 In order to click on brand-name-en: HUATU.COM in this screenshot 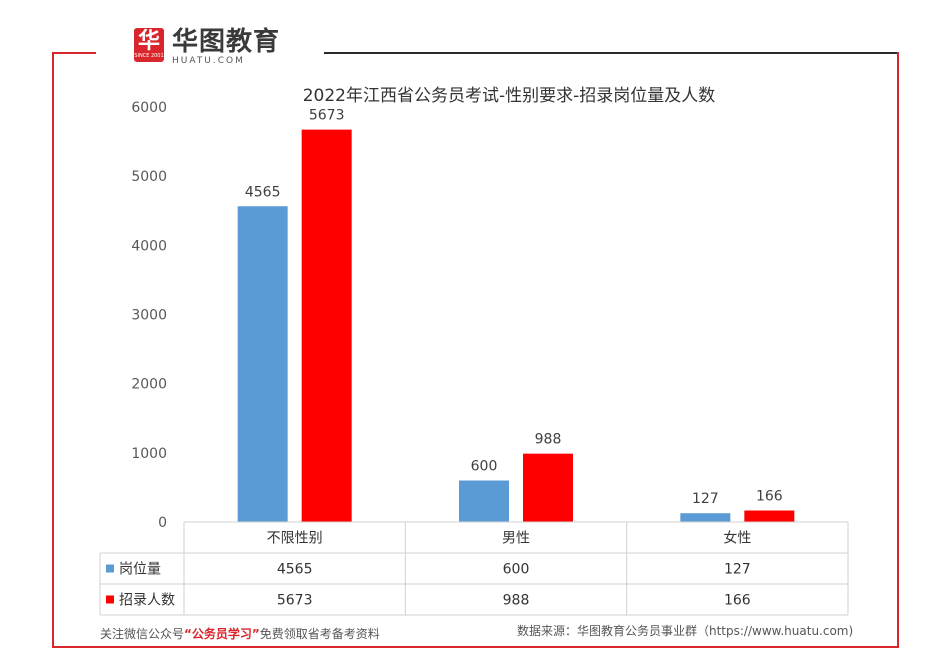, I will do `click(208, 61)`.